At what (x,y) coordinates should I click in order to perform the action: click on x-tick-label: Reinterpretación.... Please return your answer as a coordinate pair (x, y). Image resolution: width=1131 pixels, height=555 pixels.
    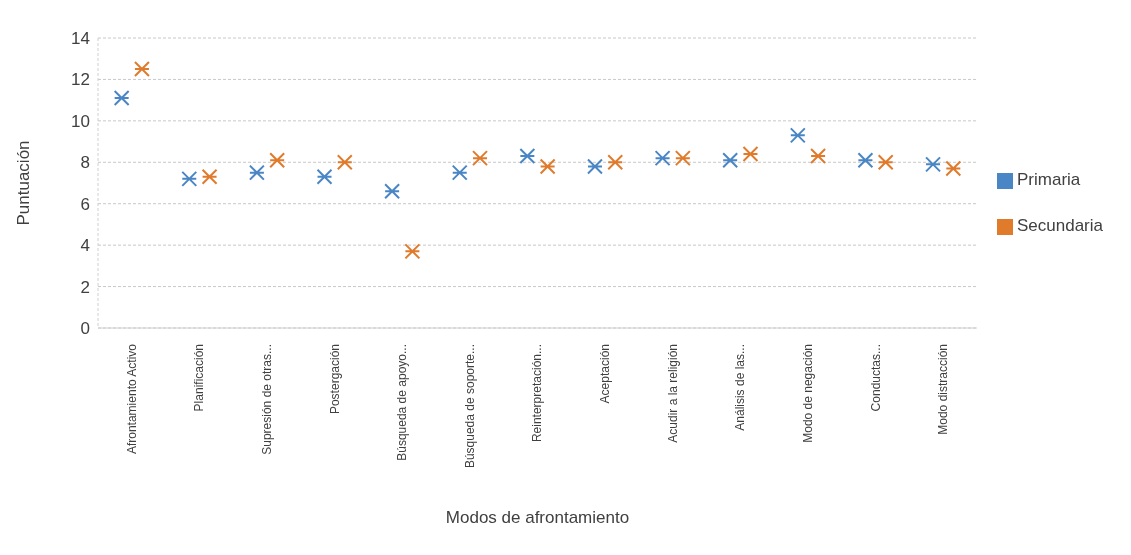
    Looking at the image, I should click on (537, 393).